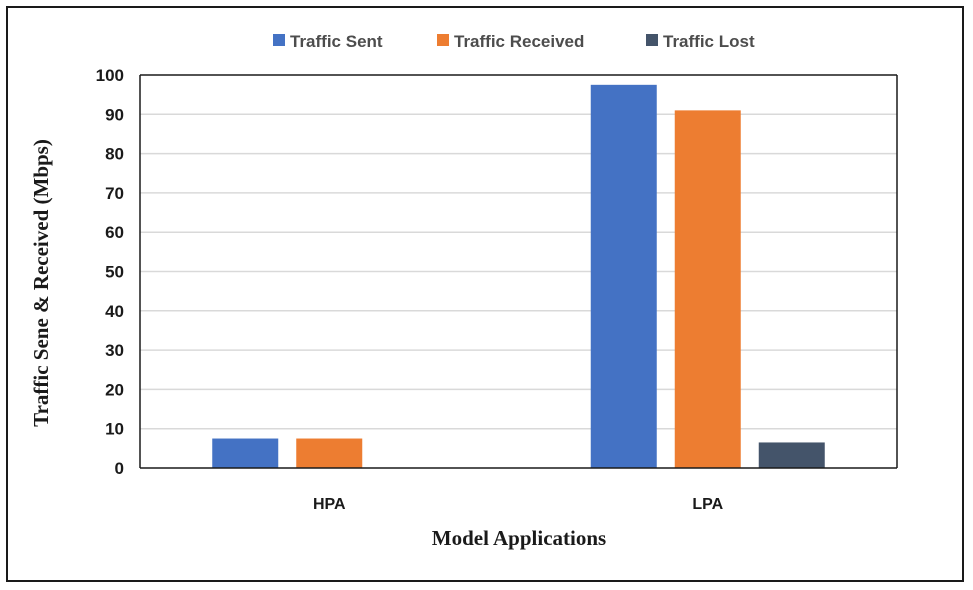 This screenshot has width=973, height=590. What do you see at coordinates (329, 453) in the screenshot?
I see `bar-traffic-received-hpa` at bounding box center [329, 453].